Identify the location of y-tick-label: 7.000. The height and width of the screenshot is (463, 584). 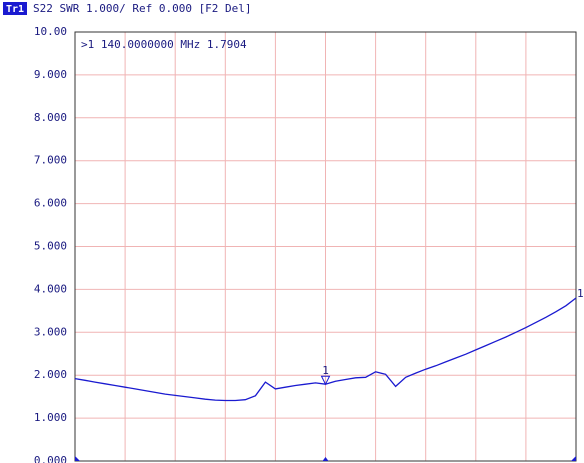
(50, 160).